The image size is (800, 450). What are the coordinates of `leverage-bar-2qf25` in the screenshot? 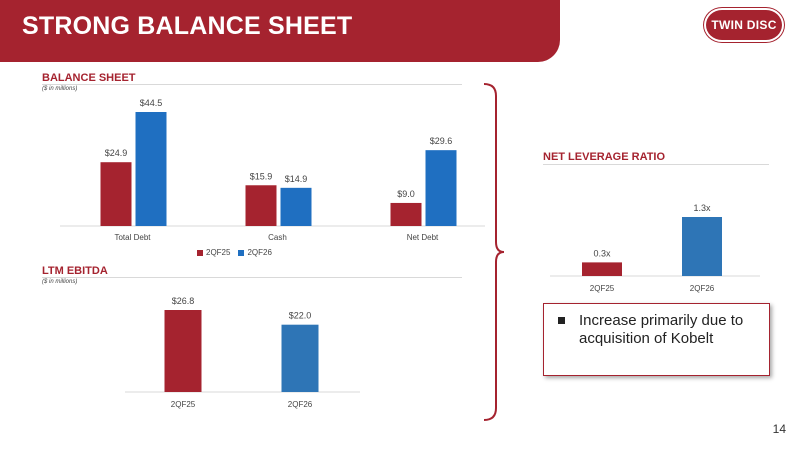 It's located at (602, 269).